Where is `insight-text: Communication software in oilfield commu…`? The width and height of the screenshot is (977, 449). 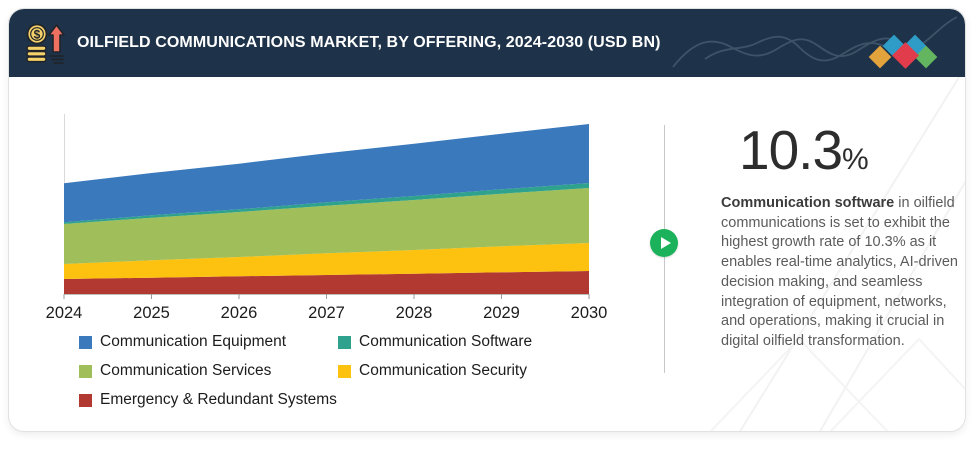
insight-text: Communication software in oilfield commu… is located at coordinates (841, 273).